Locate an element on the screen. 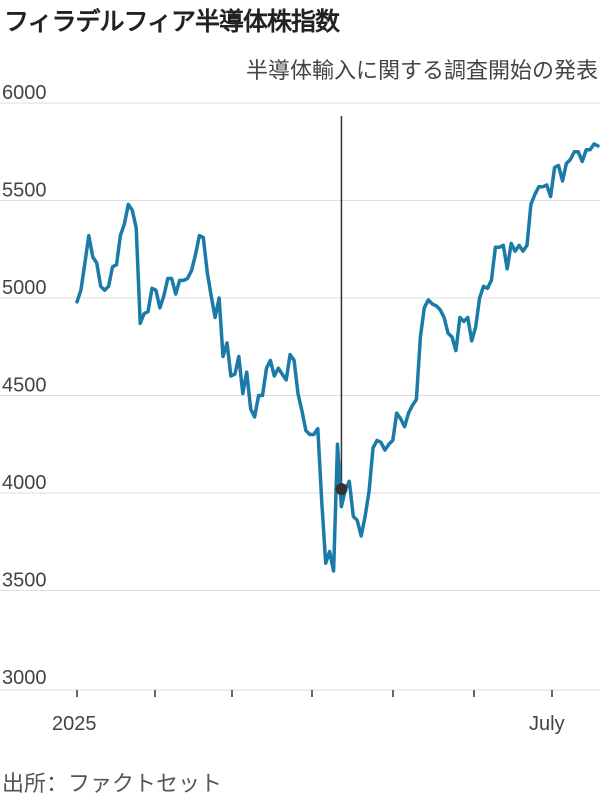  x-tick-label: 2025 is located at coordinates (74, 724).